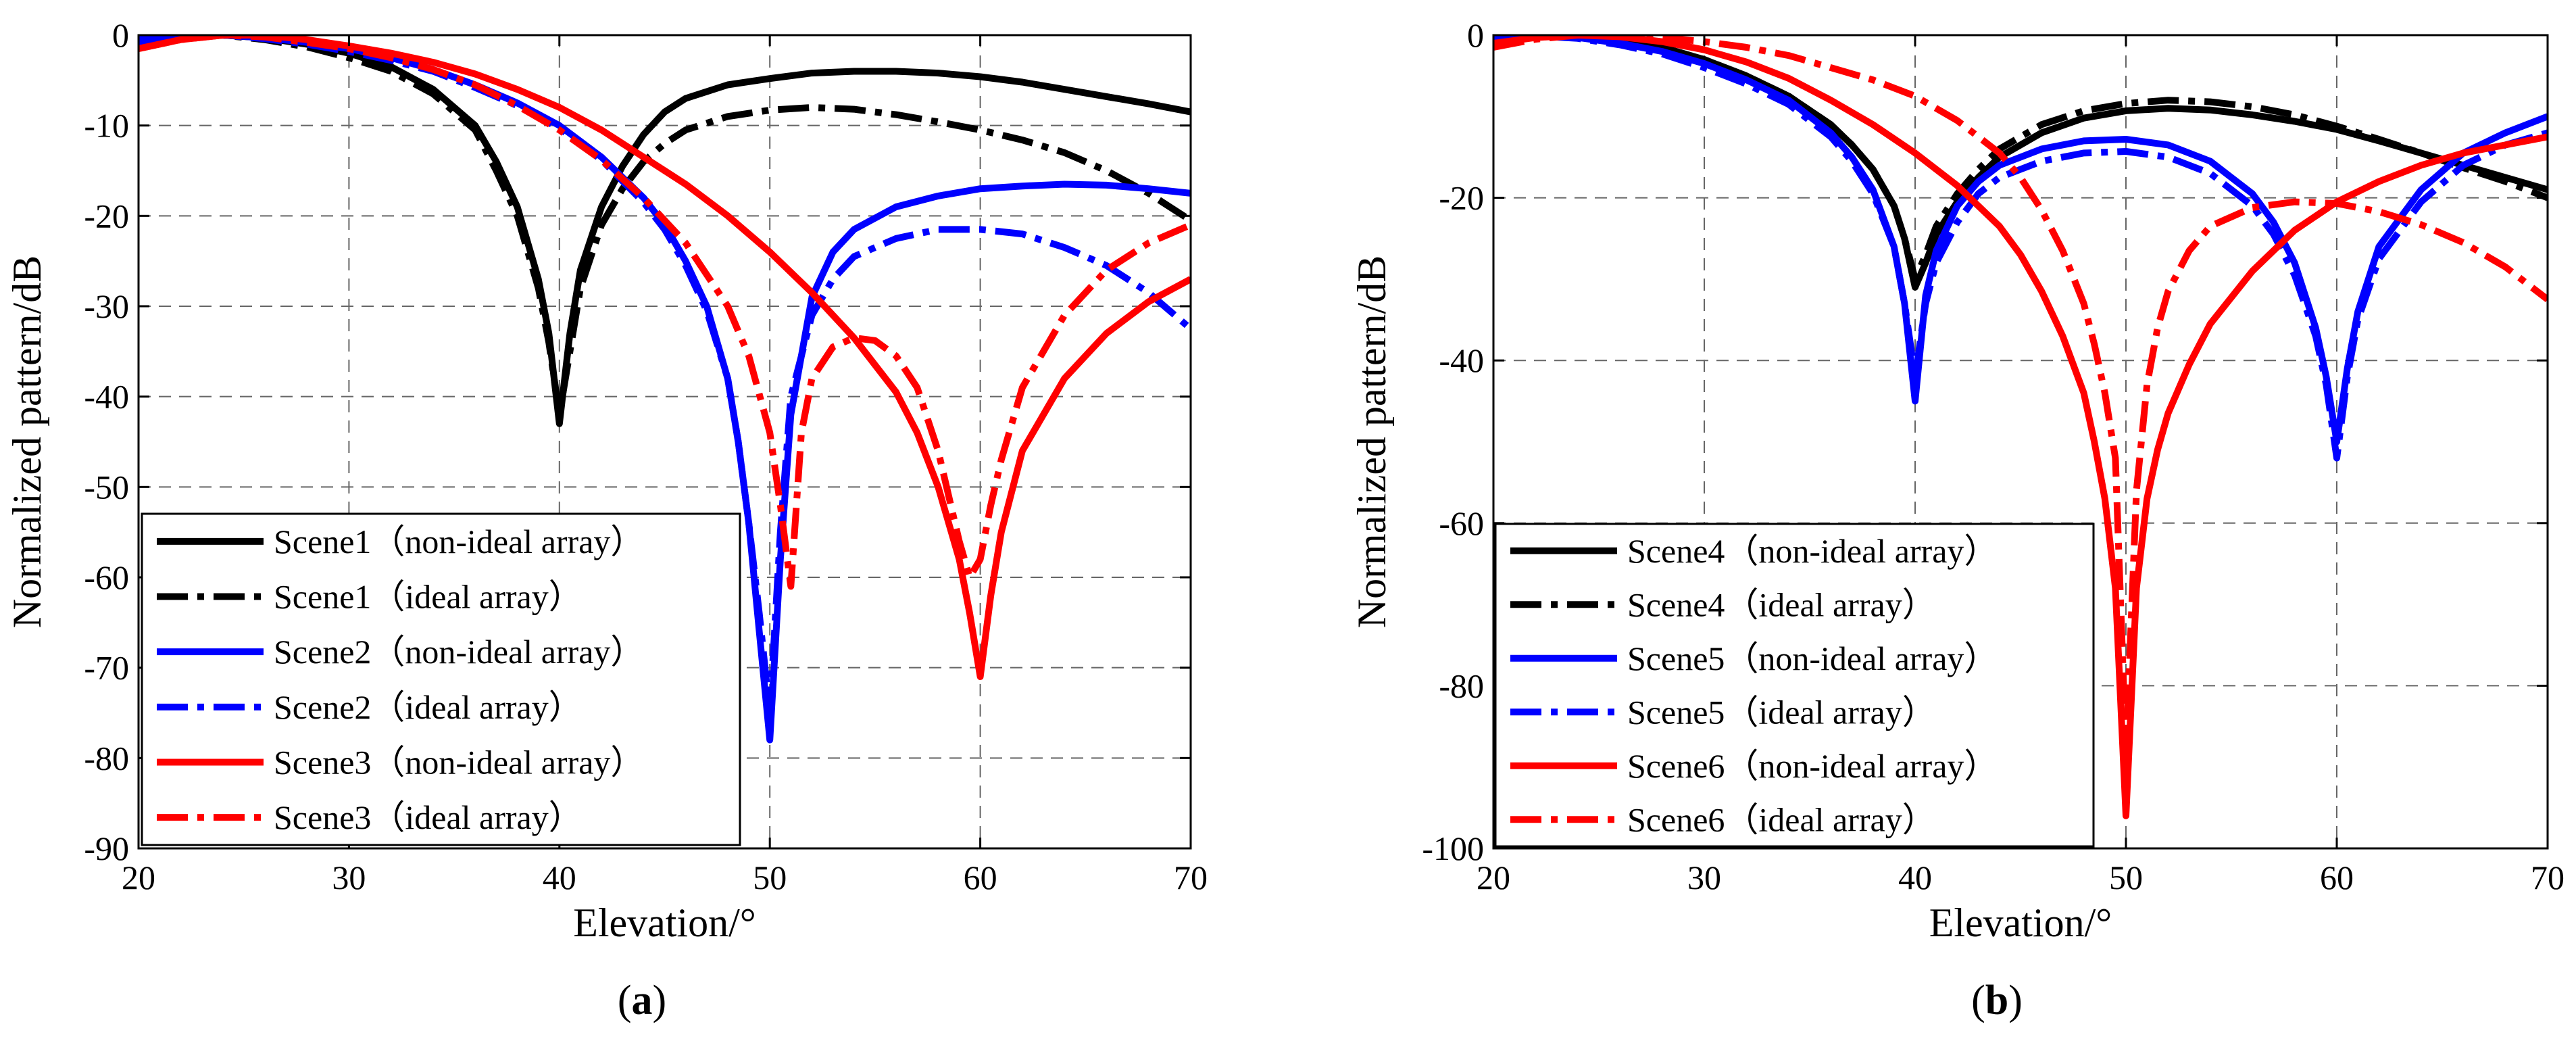 The image size is (2576, 1037). Describe the element at coordinates (107, 848) in the screenshot. I see `y-tick-label: -90` at that location.